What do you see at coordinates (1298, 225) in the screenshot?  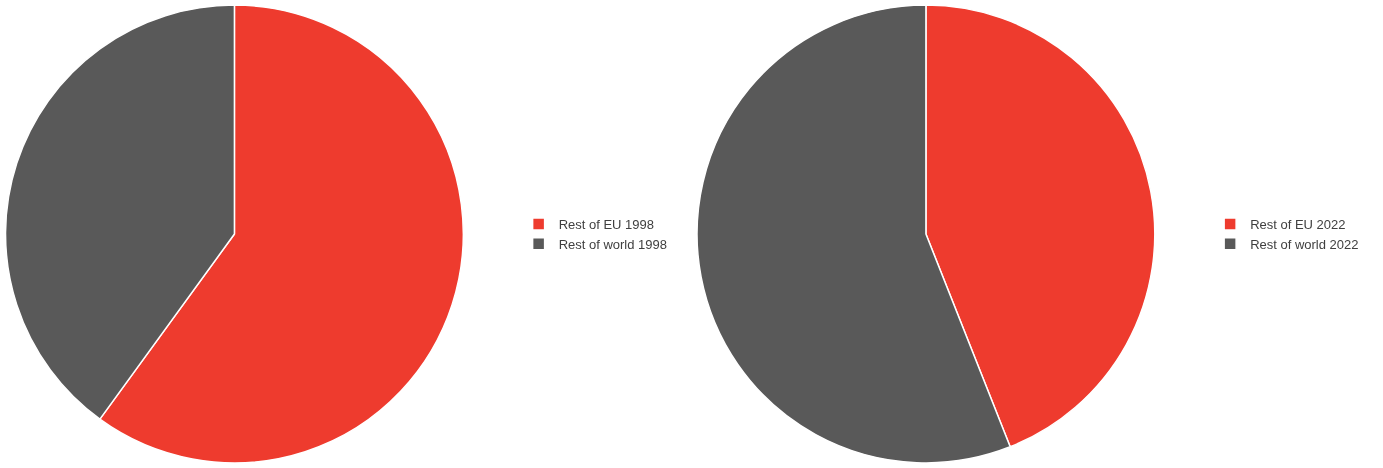 I see `legend-label: Rest of EU 2022` at bounding box center [1298, 225].